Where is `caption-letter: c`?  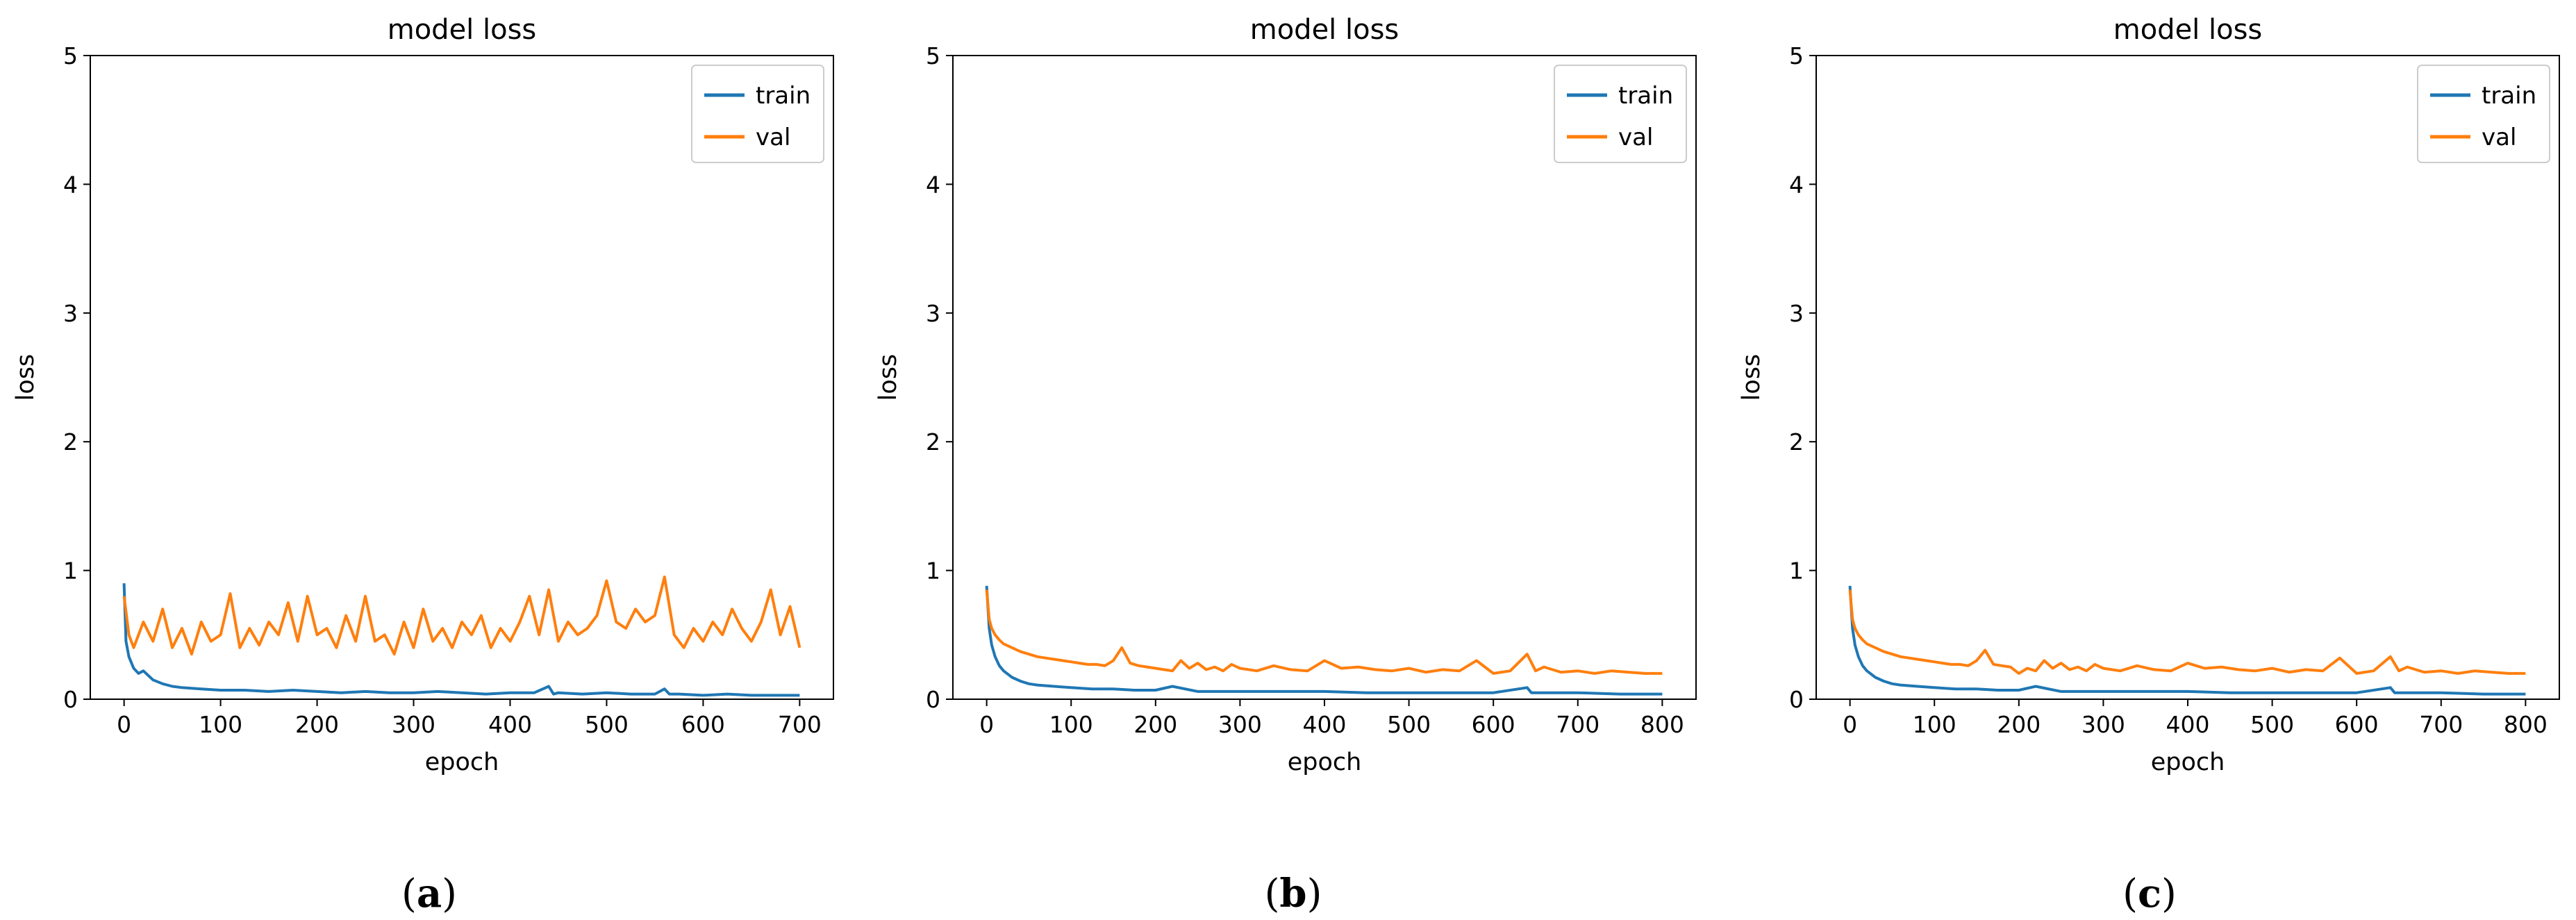 caption-letter: c is located at coordinates (2149, 894).